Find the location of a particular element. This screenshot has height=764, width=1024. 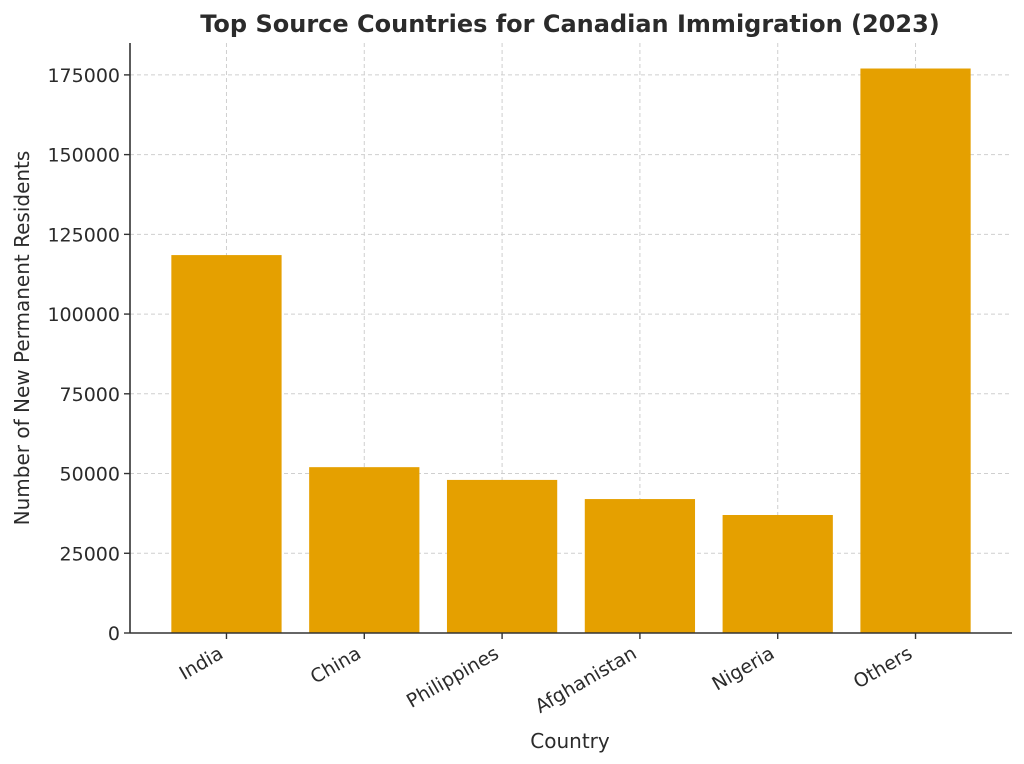

x-tick-label: Others is located at coordinates (883, 667).